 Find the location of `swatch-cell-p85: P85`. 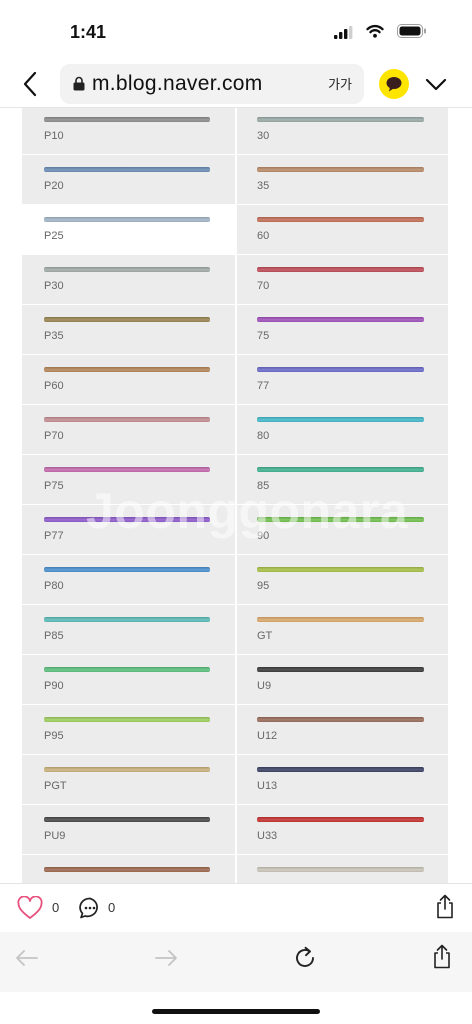

swatch-cell-p85: P85 is located at coordinates (128, 629).